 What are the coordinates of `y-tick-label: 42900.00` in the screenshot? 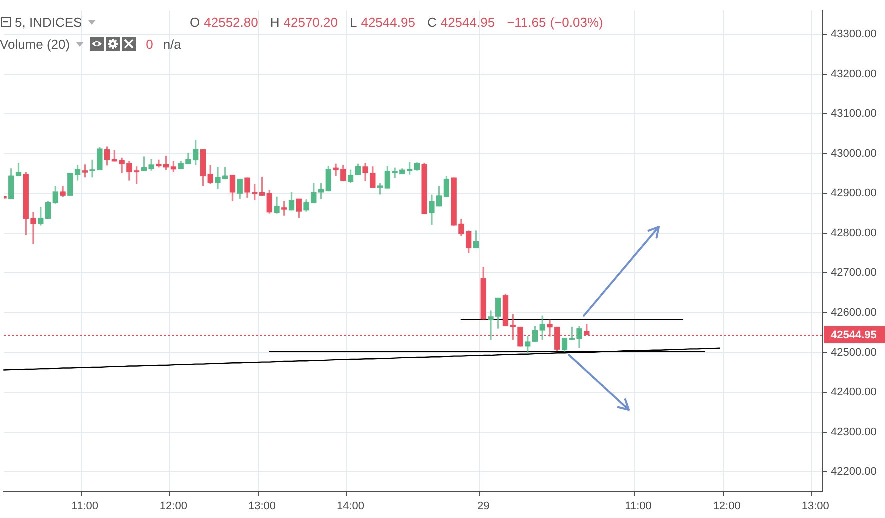 It's located at (854, 194).